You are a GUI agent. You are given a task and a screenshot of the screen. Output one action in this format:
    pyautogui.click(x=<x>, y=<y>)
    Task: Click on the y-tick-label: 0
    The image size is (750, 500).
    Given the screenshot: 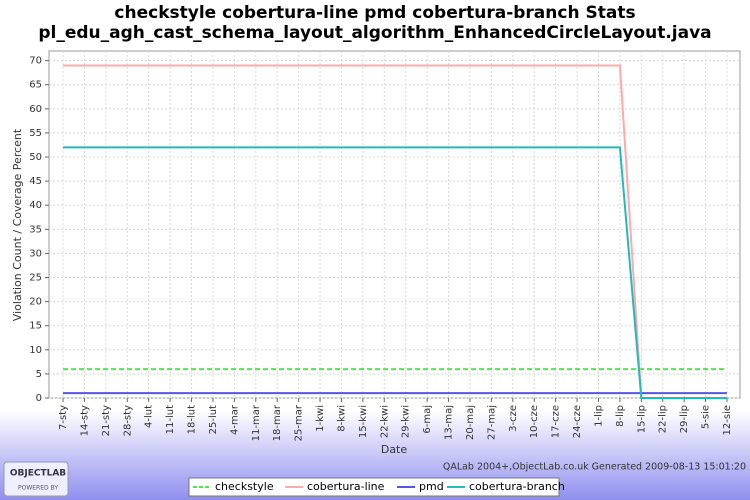 What is the action you would take?
    pyautogui.click(x=39, y=398)
    